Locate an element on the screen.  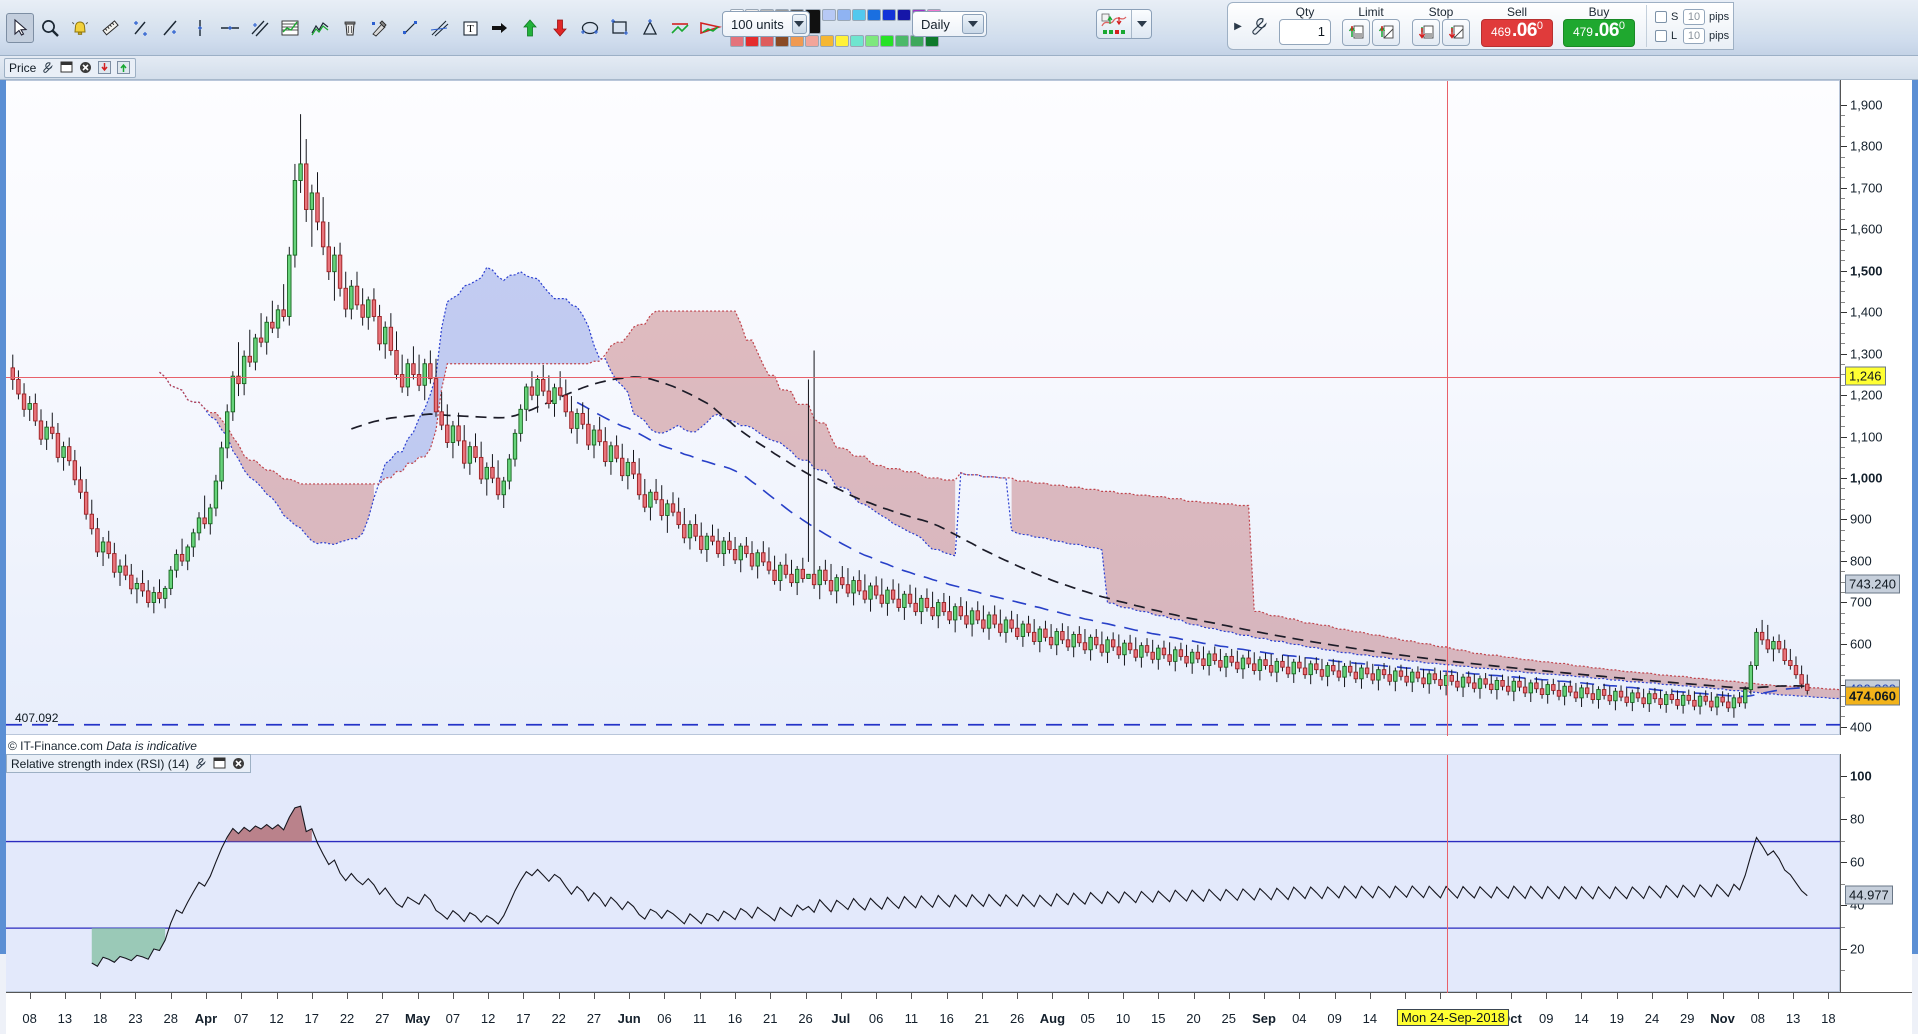
segment-tool is located at coordinates (140, 28).